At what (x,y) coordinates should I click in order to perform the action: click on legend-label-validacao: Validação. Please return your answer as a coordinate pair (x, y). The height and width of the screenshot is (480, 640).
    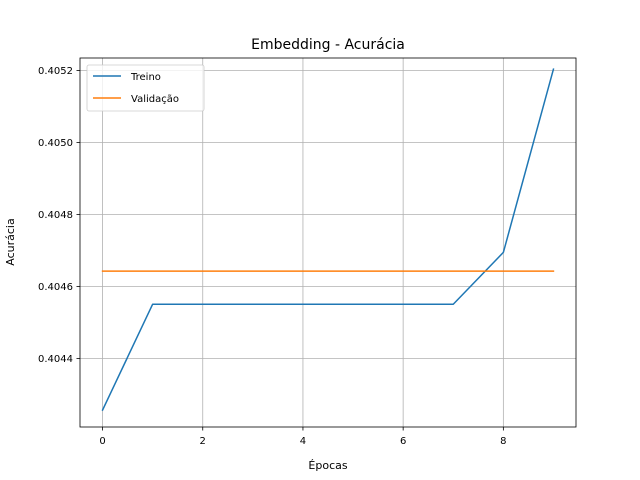
    Looking at the image, I should click on (155, 99).